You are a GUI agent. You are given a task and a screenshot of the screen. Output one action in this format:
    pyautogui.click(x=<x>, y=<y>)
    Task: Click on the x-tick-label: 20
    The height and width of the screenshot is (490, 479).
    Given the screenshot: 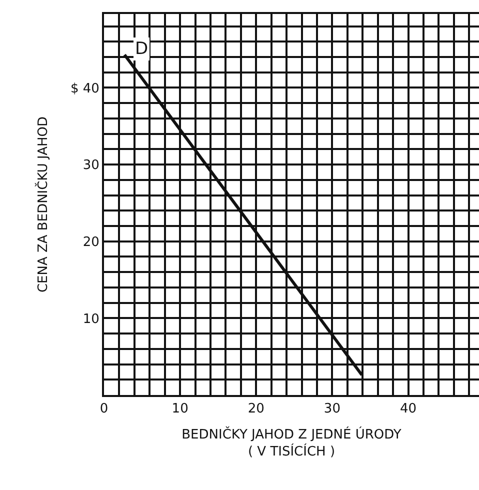 What is the action you would take?
    pyautogui.click(x=256, y=409)
    